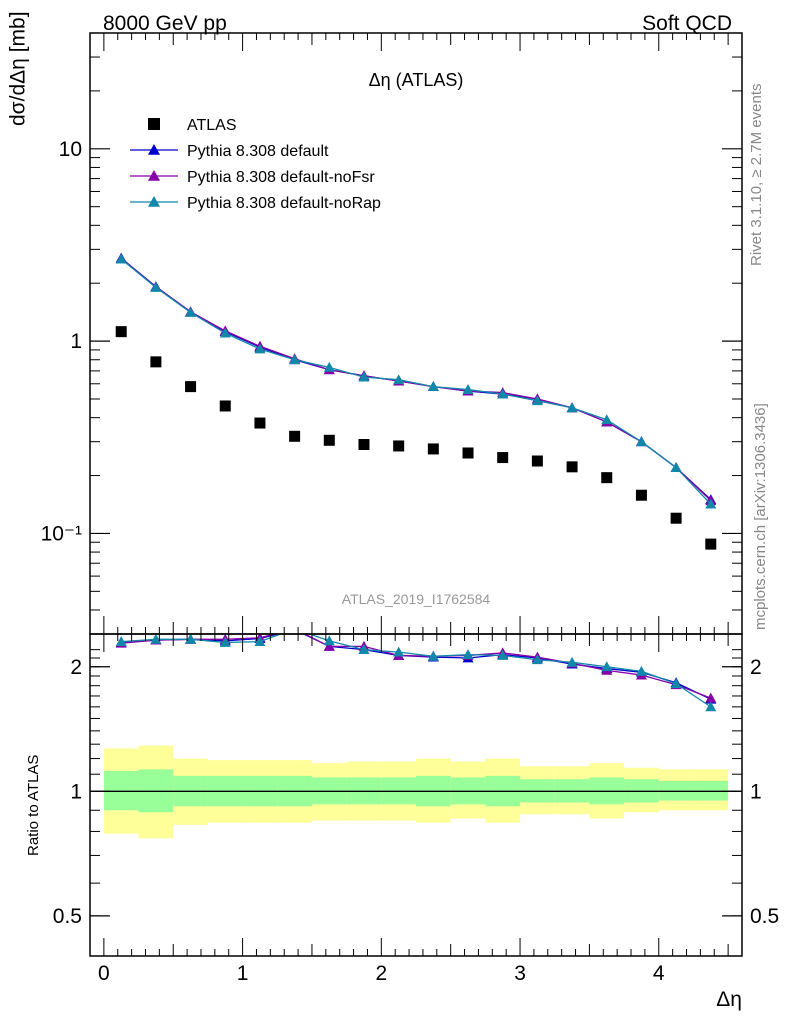 This screenshot has height=1024, width=786. What do you see at coordinates (76, 667) in the screenshot?
I see `ratio-y-tick-label-left: 2` at bounding box center [76, 667].